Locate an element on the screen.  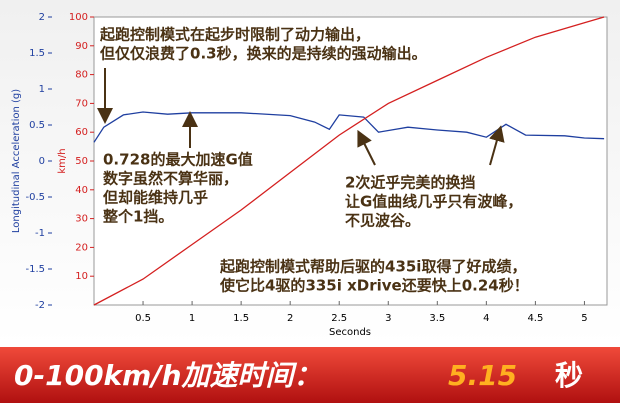
y2-tick-label: 30 is located at coordinates (81, 219).